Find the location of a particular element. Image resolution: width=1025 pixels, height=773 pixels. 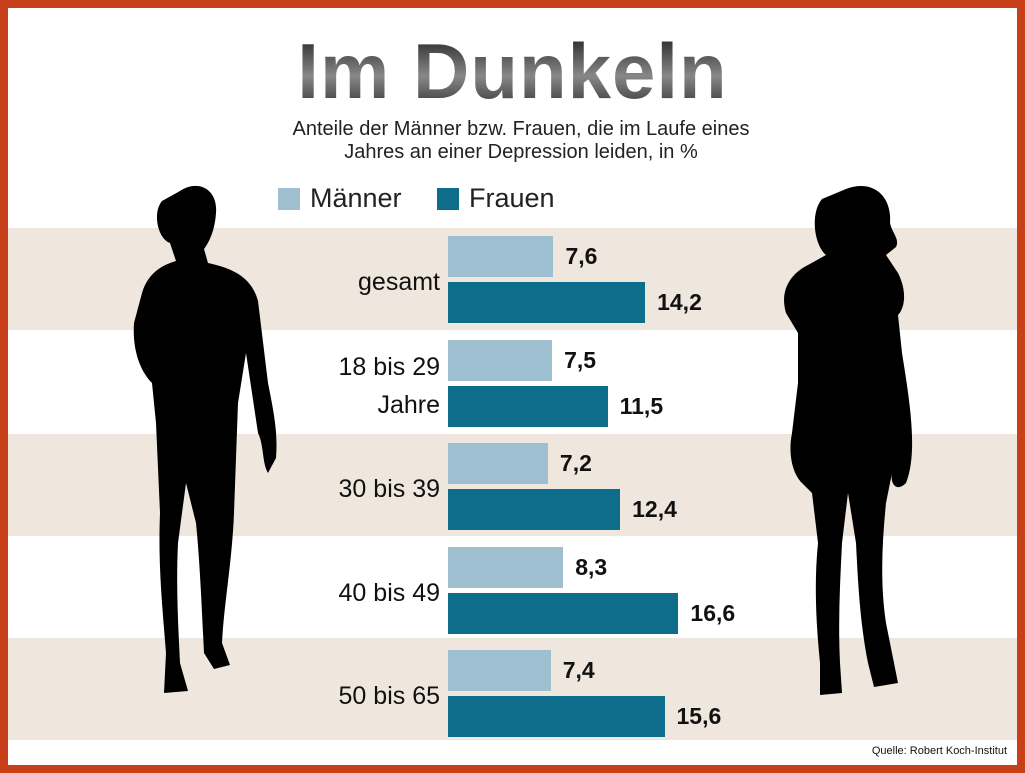

value-label: 15,6 is located at coordinates (699, 716).